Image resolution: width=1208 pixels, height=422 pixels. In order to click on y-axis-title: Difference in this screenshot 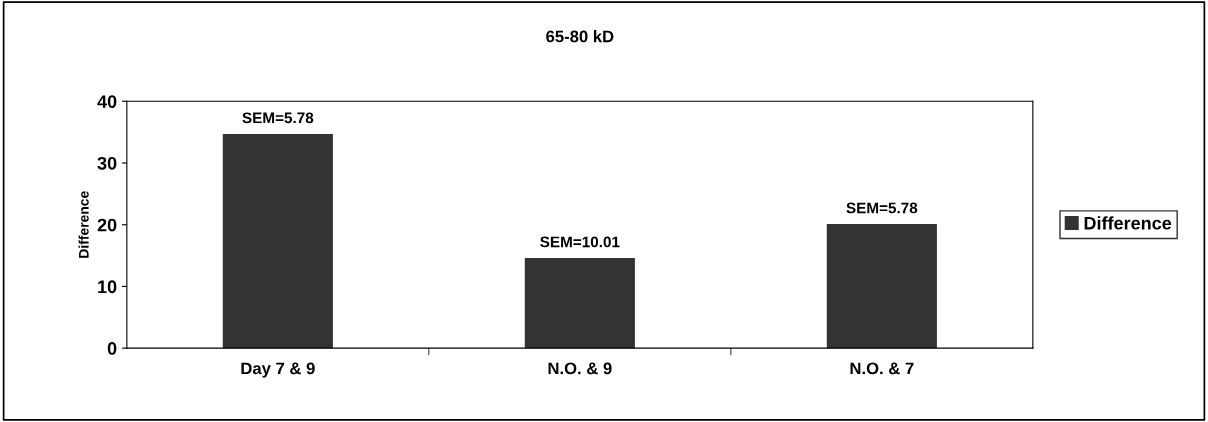, I will do `click(83, 224)`.